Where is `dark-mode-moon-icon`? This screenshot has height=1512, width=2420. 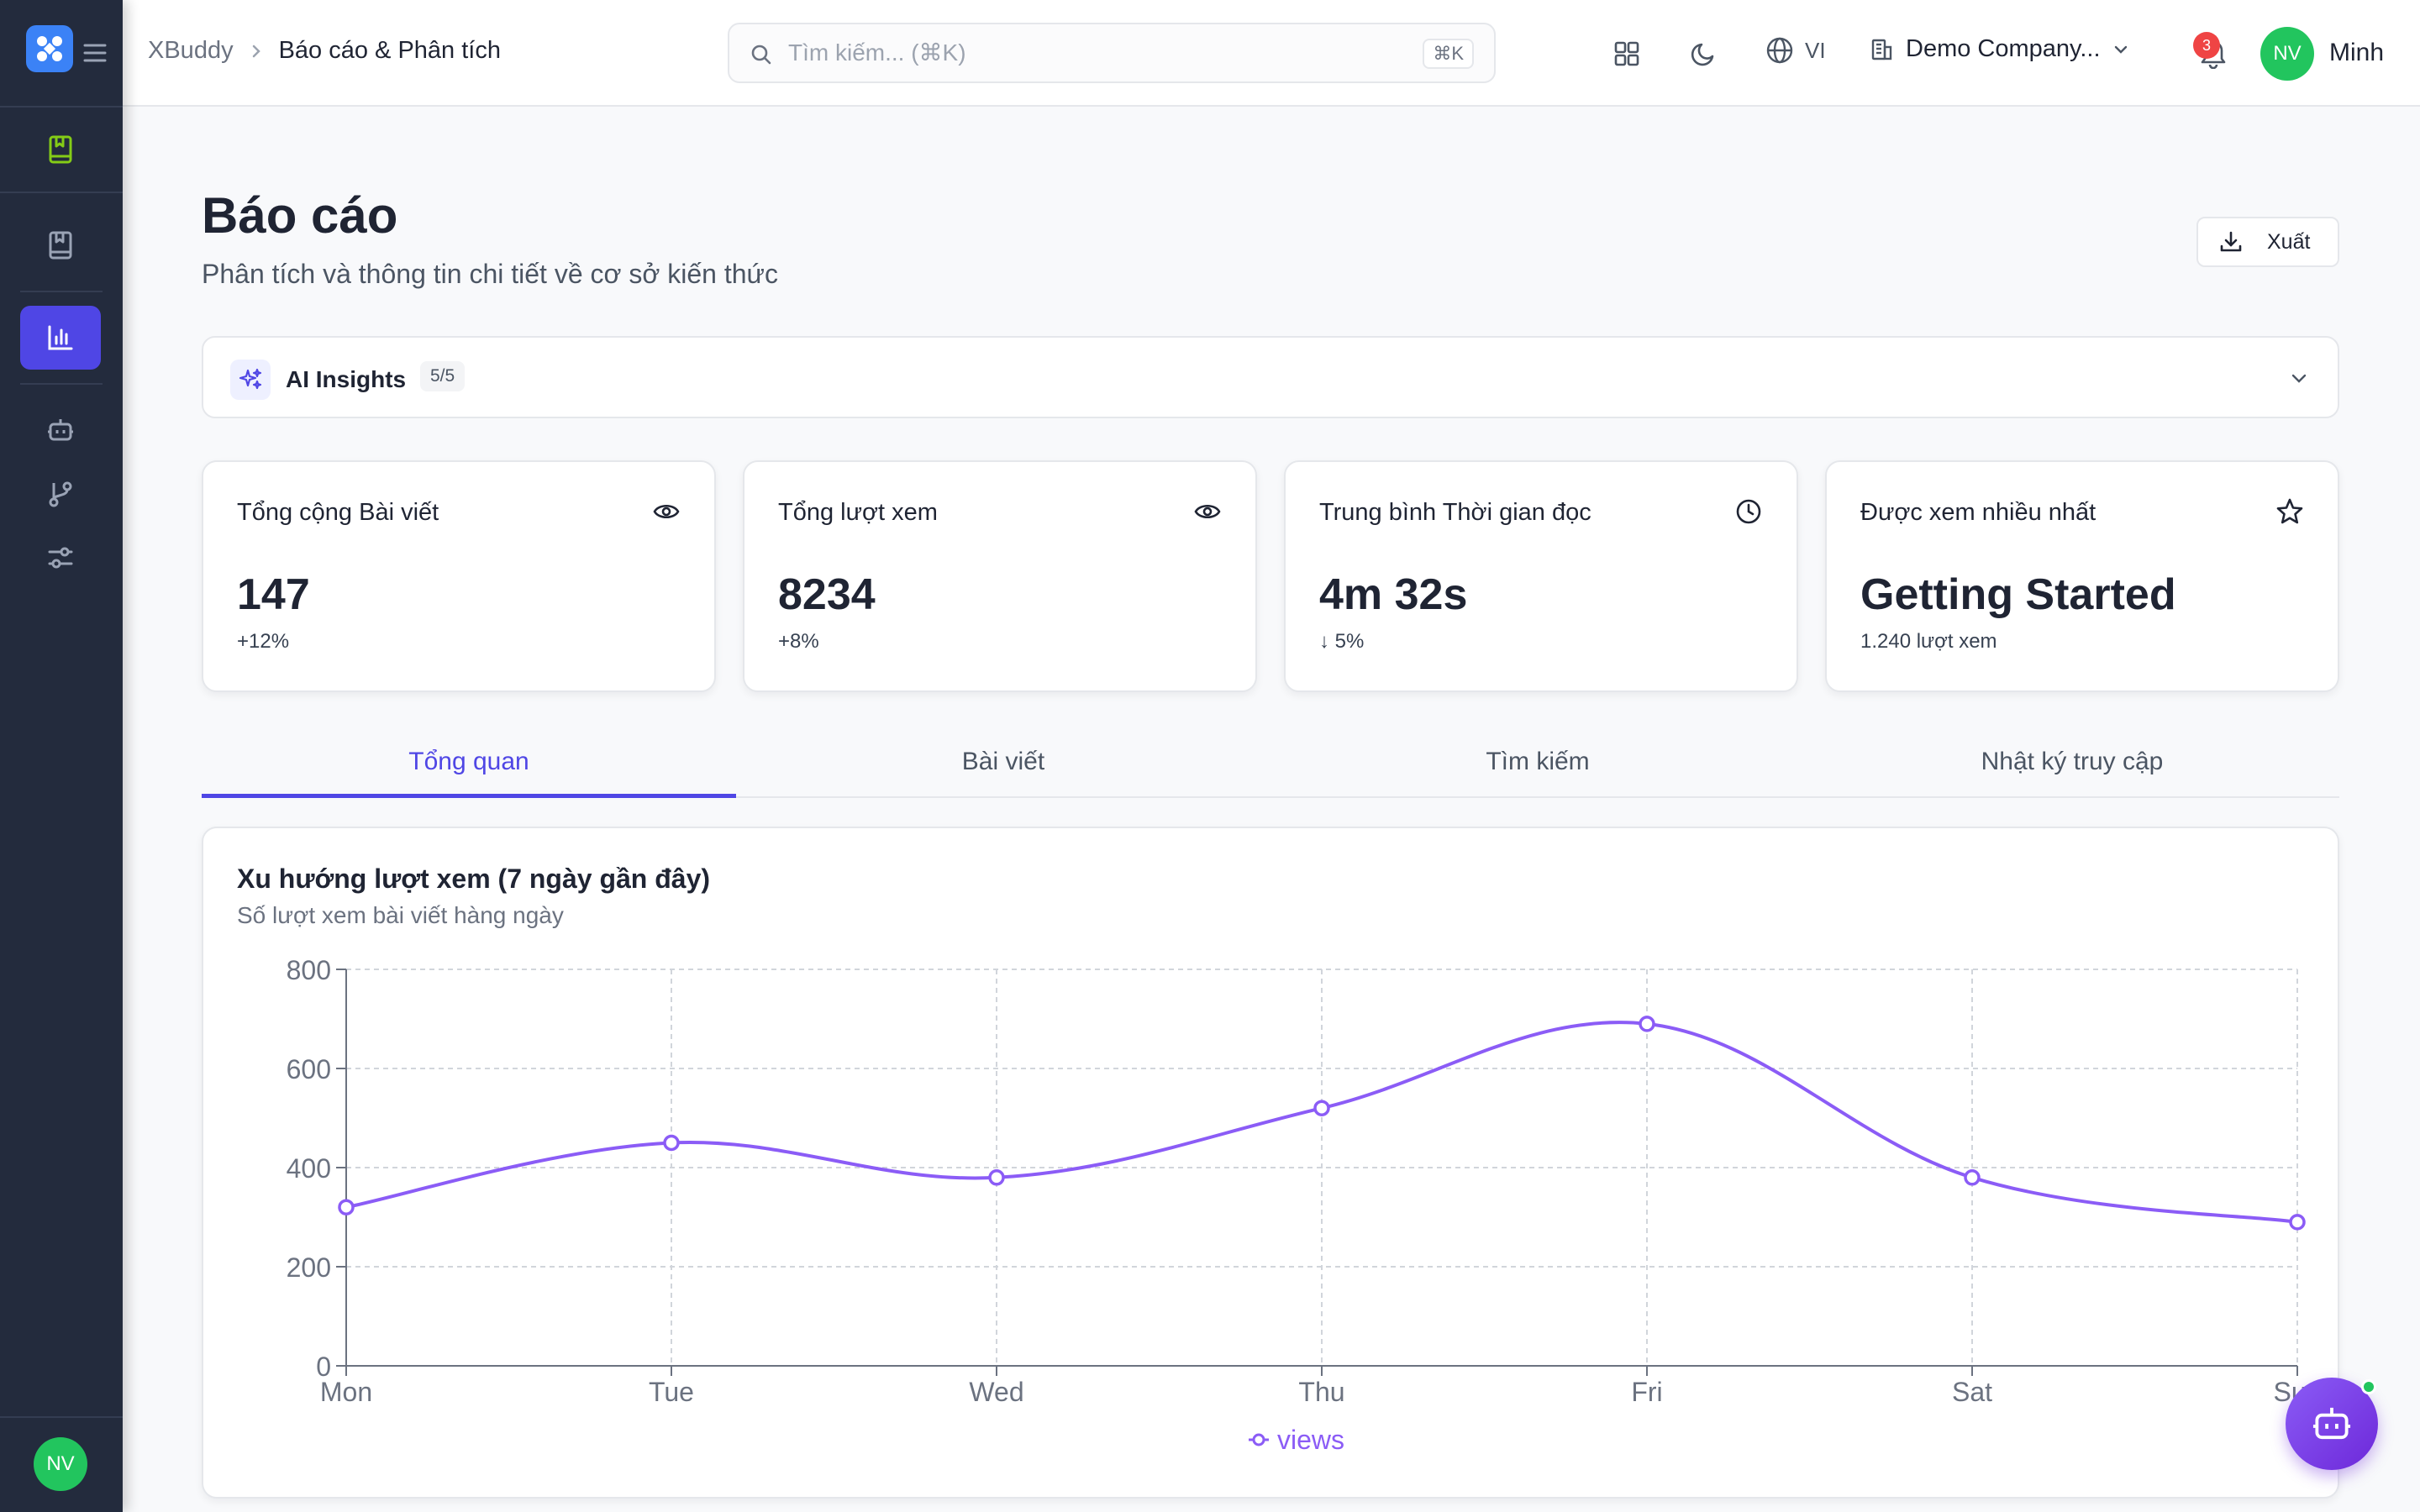 dark-mode-moon-icon is located at coordinates (1705, 53).